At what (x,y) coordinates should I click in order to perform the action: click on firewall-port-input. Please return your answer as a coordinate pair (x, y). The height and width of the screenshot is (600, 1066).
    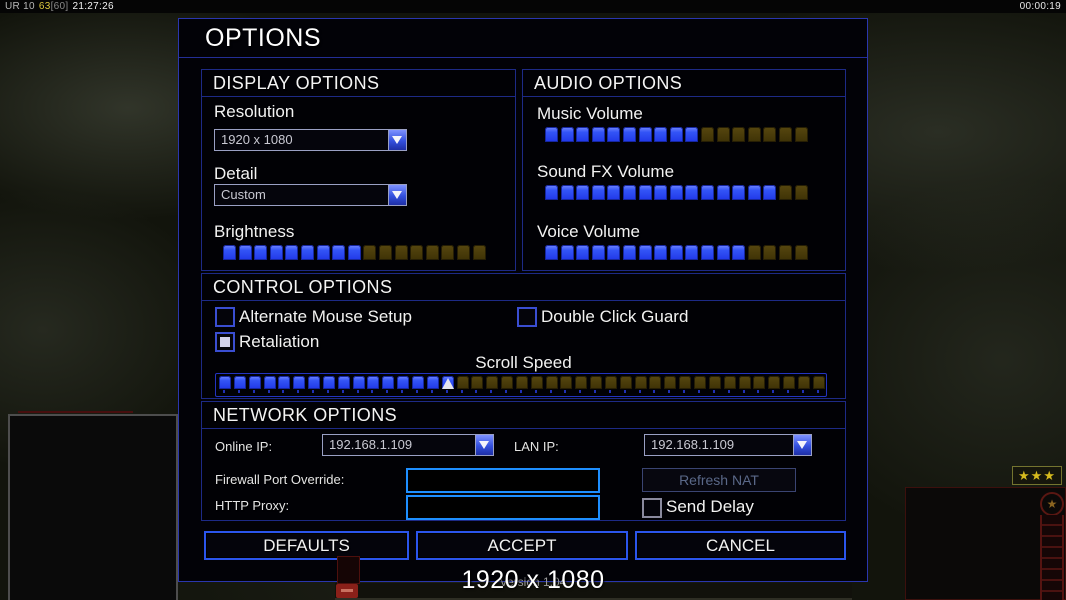
    Looking at the image, I should click on (503, 480).